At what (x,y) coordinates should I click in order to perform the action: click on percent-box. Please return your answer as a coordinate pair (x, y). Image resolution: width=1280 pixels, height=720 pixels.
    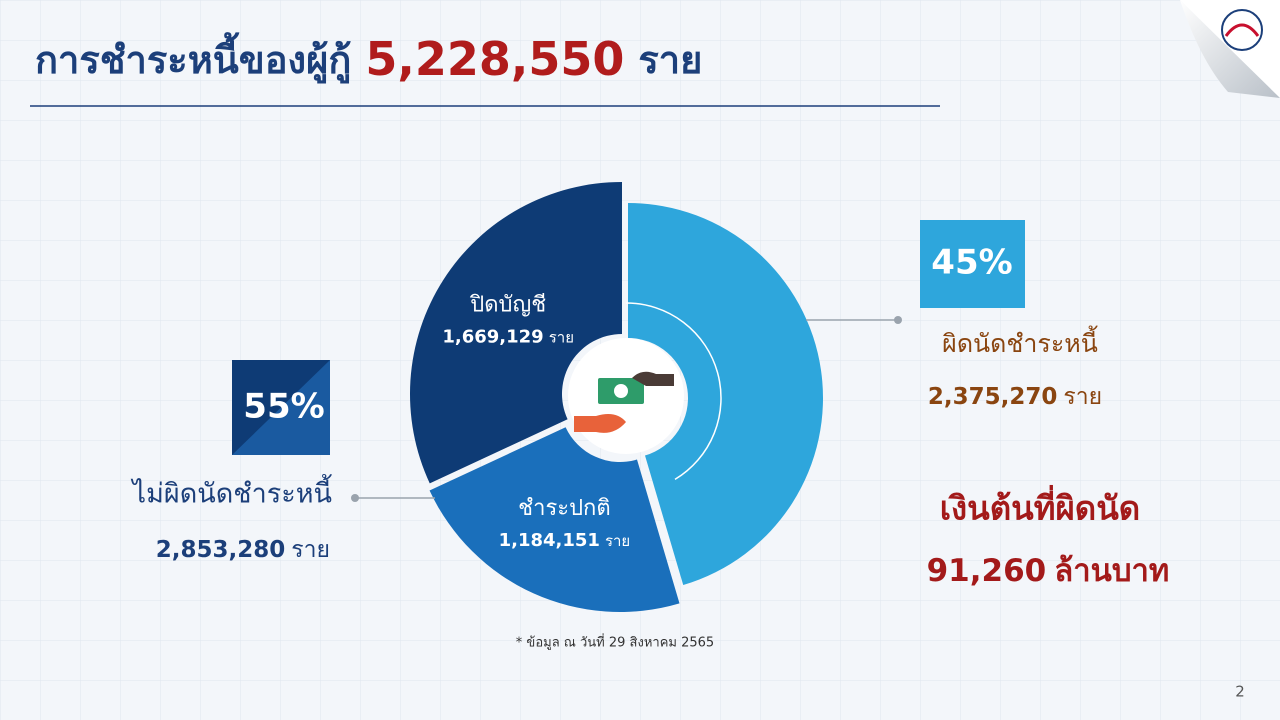
    Looking at the image, I should click on (972, 264).